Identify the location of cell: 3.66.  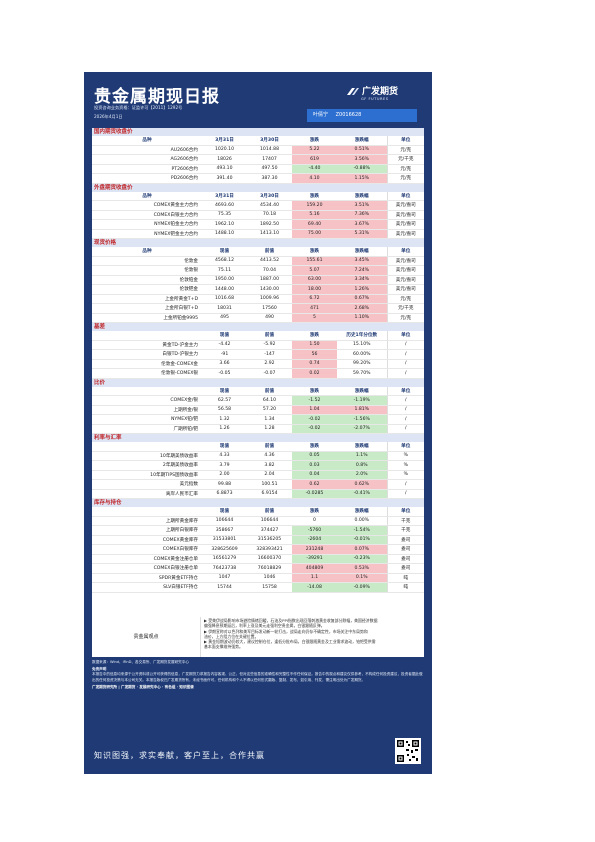
(224, 364).